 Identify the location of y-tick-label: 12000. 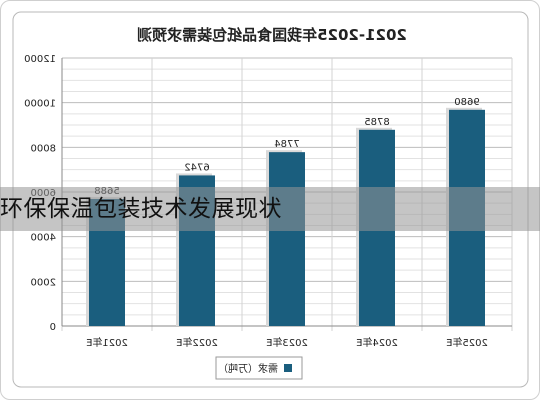
(40, 59).